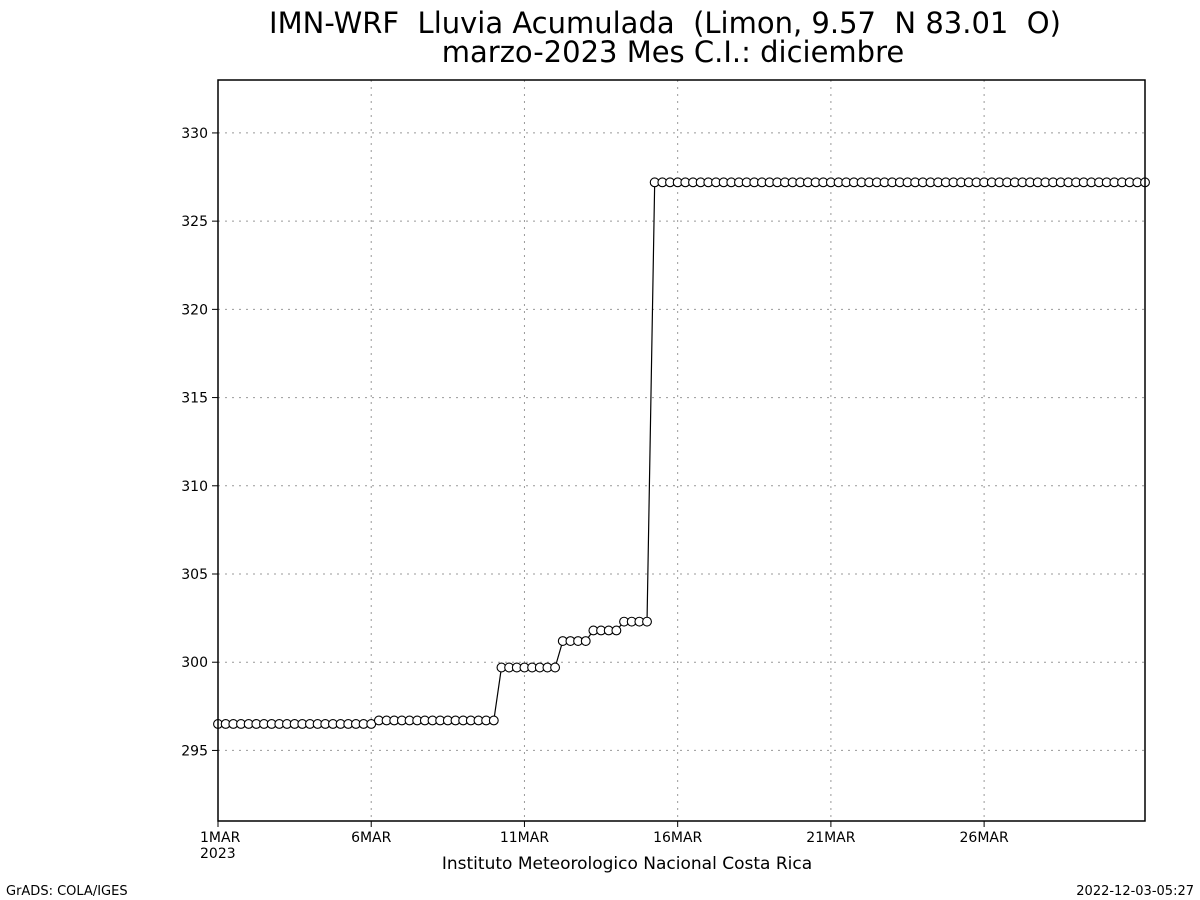 The image size is (1200, 900). Describe the element at coordinates (194, 134) in the screenshot. I see `y-tick-label: 330` at that location.